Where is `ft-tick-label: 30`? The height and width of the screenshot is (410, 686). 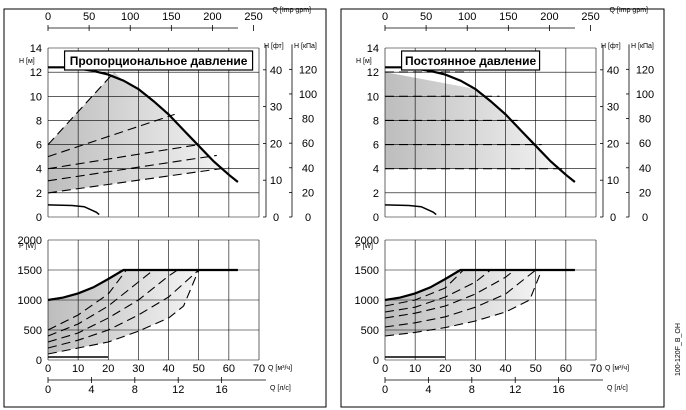 ft-tick-label: 30 is located at coordinates (276, 108).